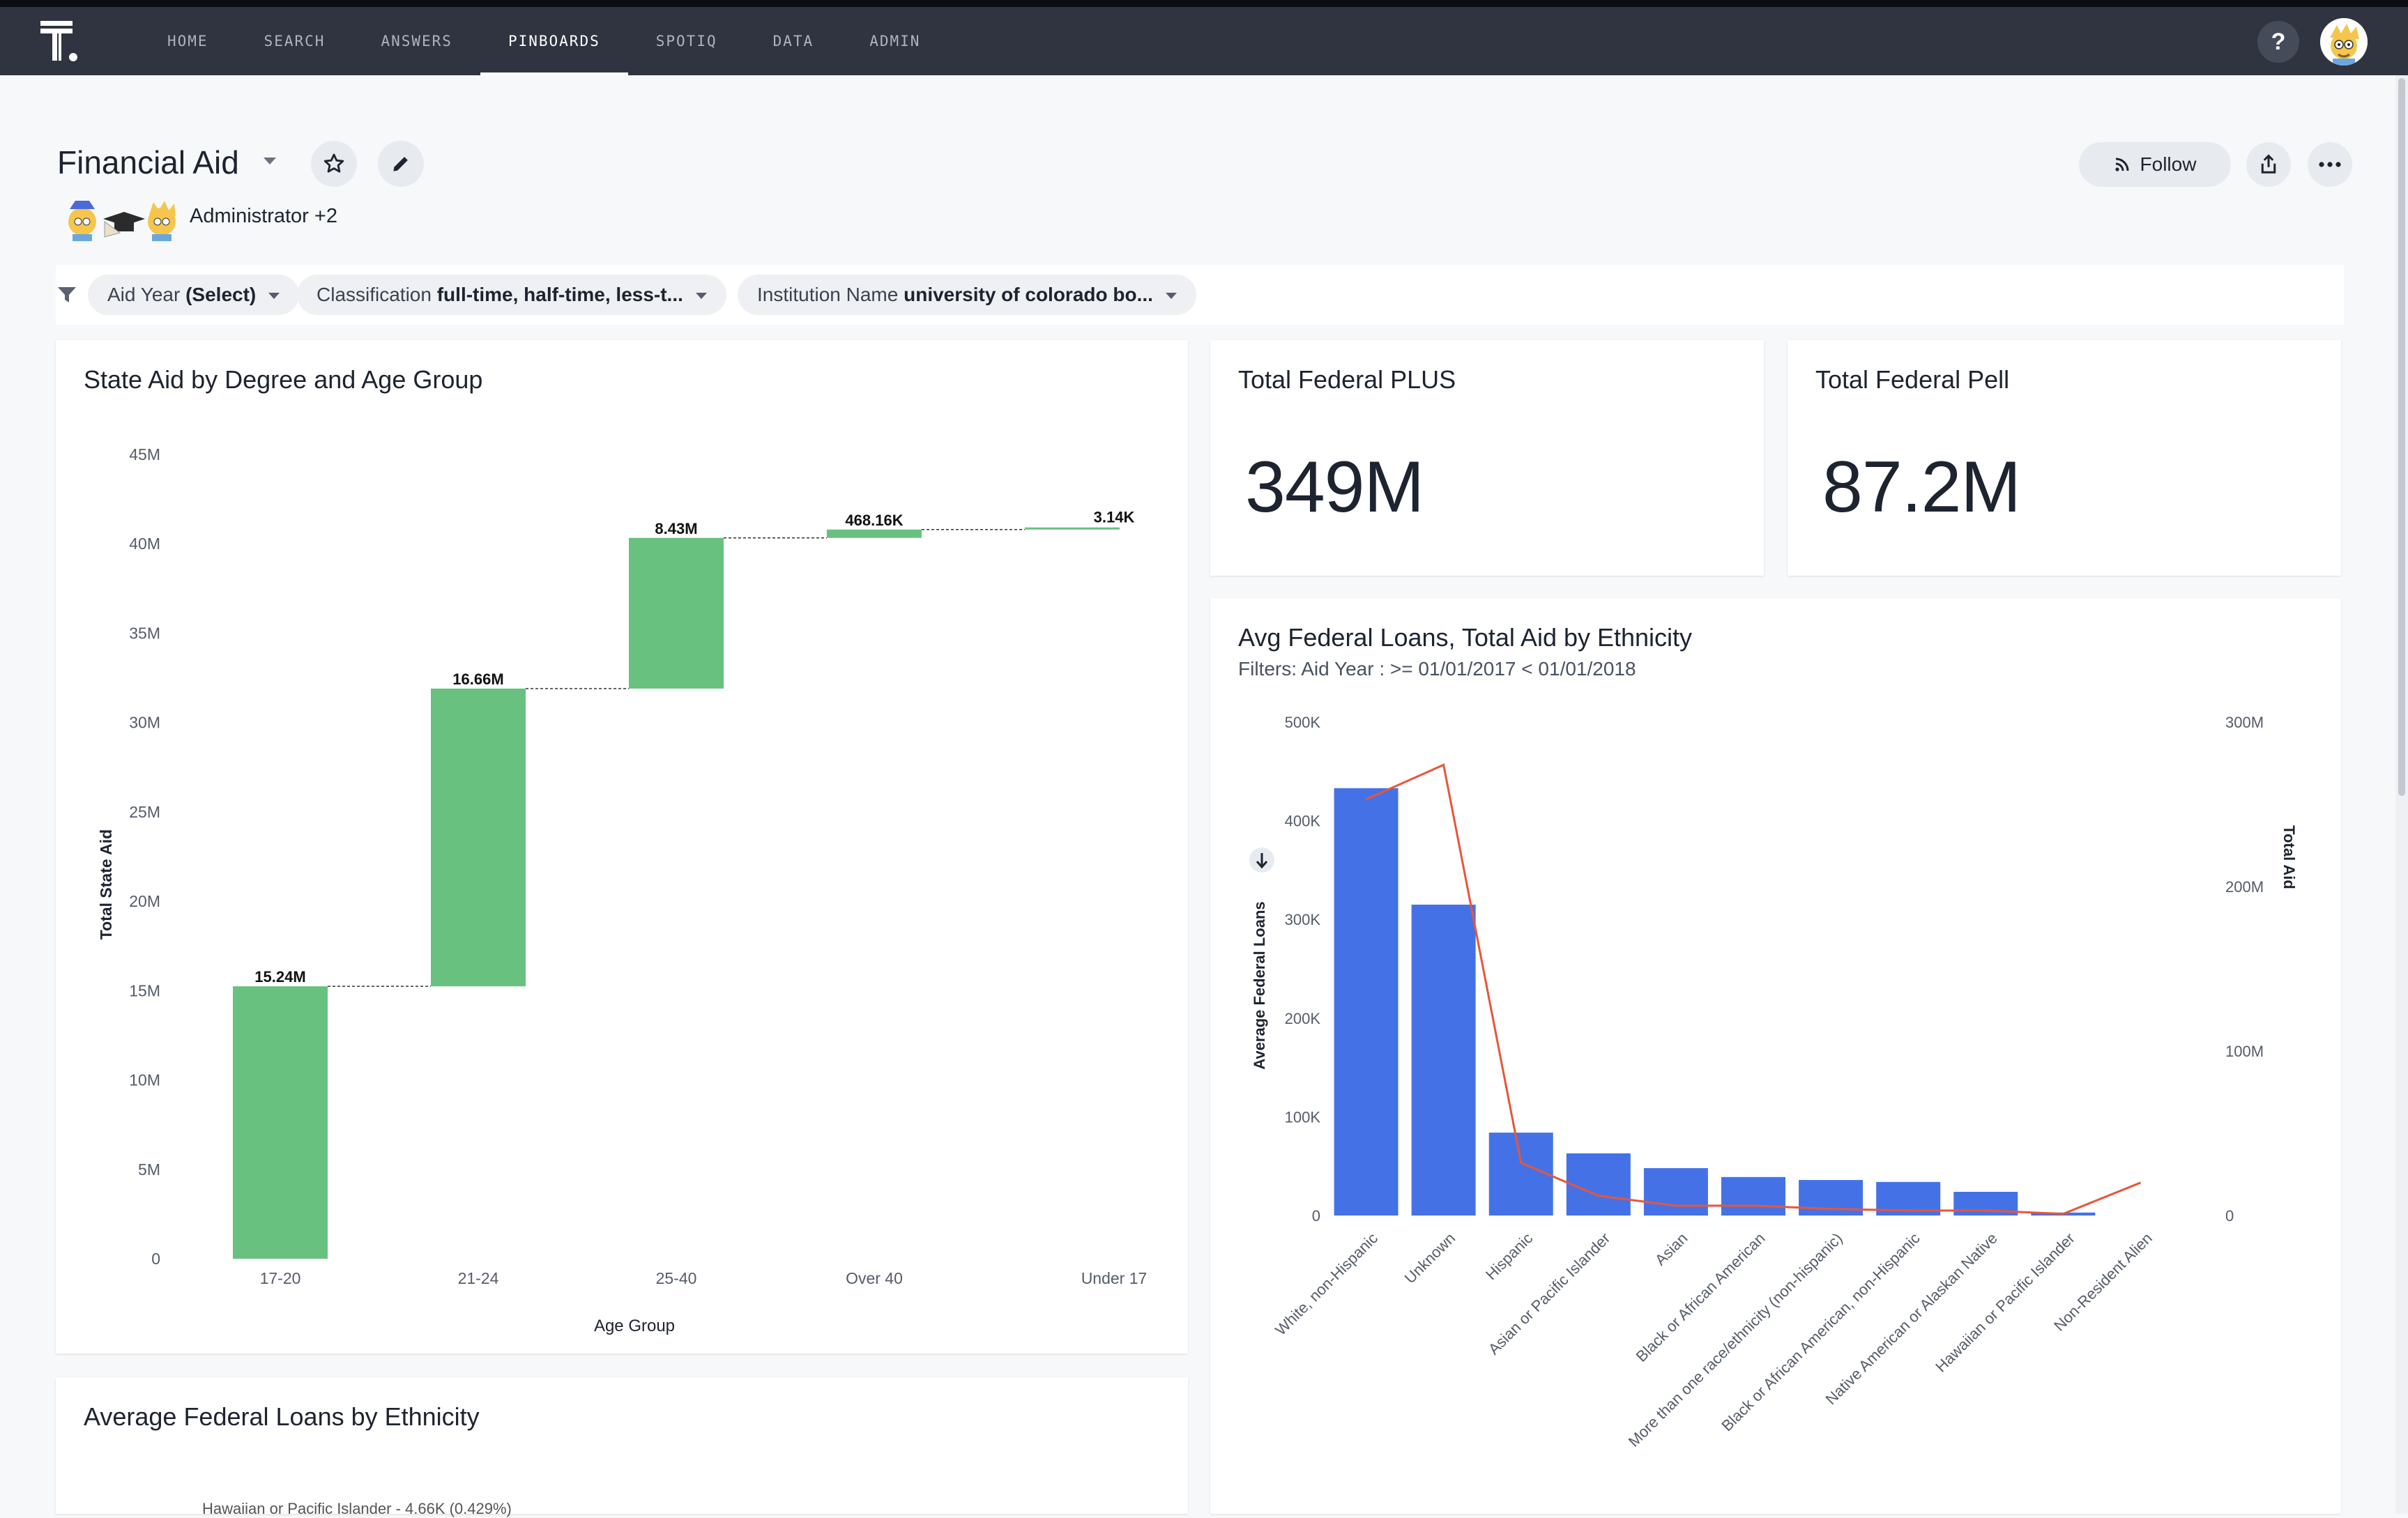 This screenshot has height=1518, width=2408. What do you see at coordinates (279, 977) in the screenshot?
I see `data-label: 15.24M` at bounding box center [279, 977].